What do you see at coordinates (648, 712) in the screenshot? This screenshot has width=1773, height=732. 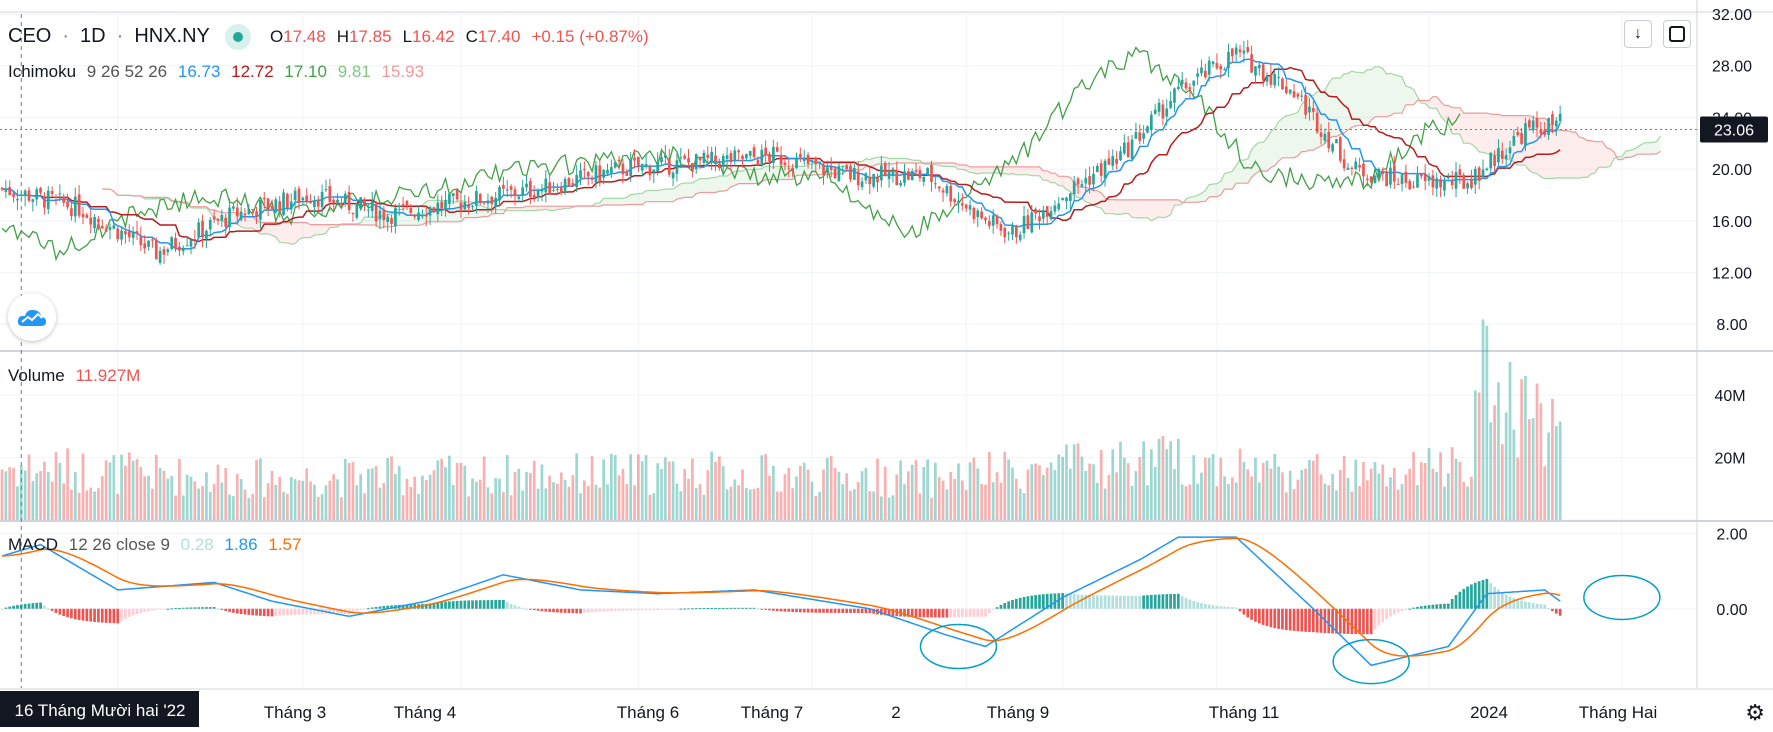 I see `time-tick-label: Tháng 6` at bounding box center [648, 712].